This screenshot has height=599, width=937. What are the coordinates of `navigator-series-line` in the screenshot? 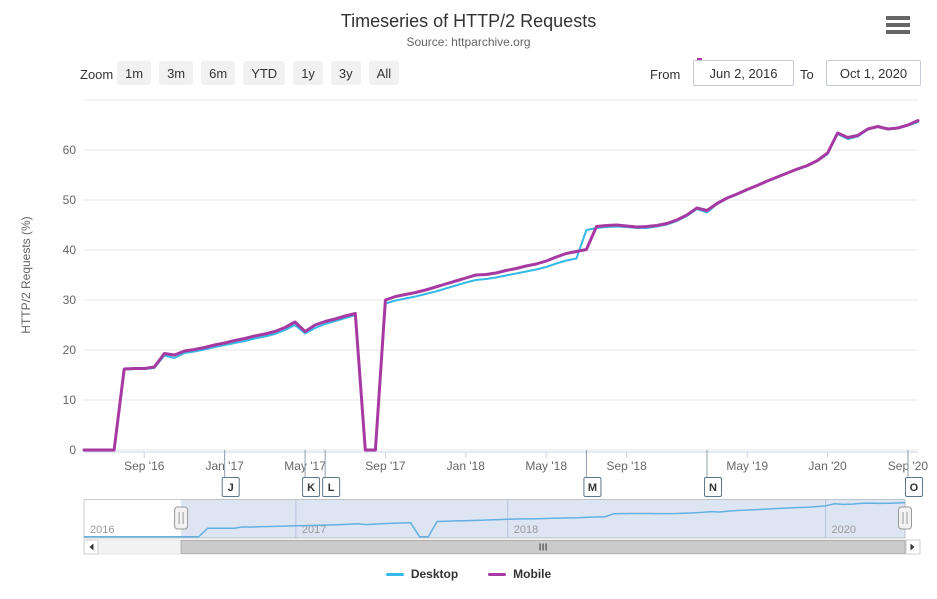 It's located at (495, 519).